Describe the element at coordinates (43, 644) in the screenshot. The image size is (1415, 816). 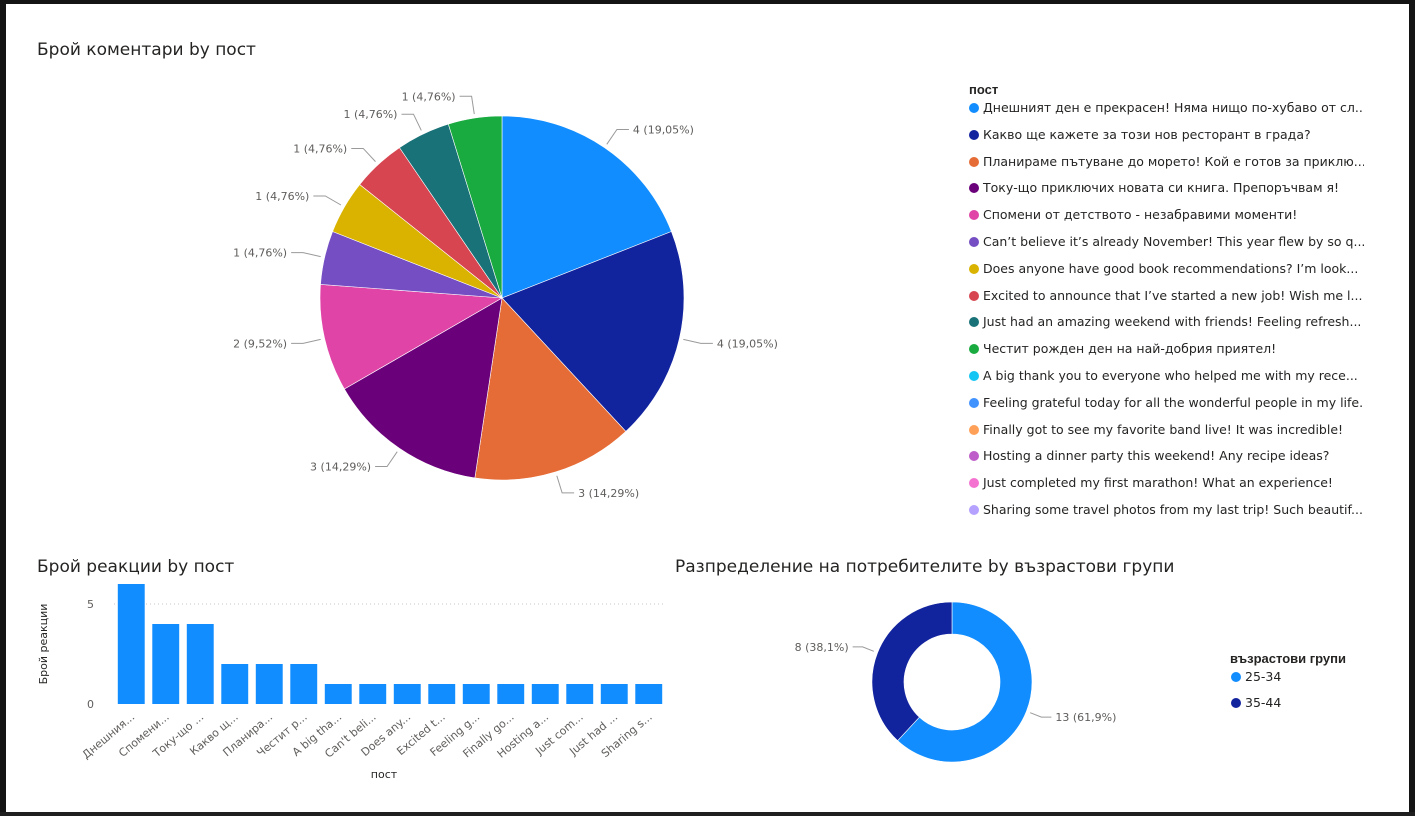
I see `bar-y-axis-label: Брой реакции` at that location.